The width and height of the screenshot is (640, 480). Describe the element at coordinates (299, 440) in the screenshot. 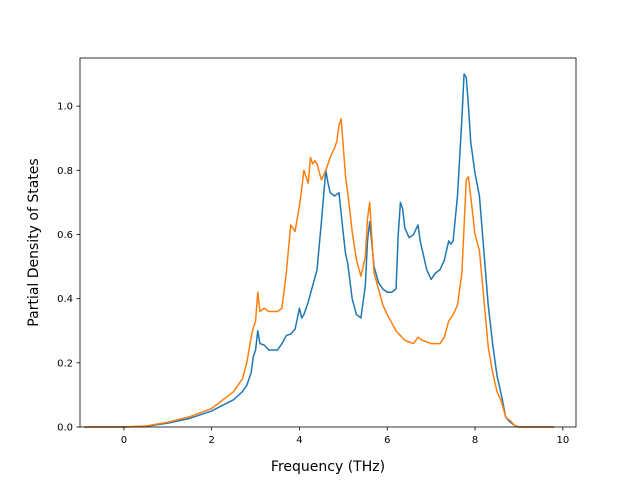

I see `x-tick-label: 4` at that location.